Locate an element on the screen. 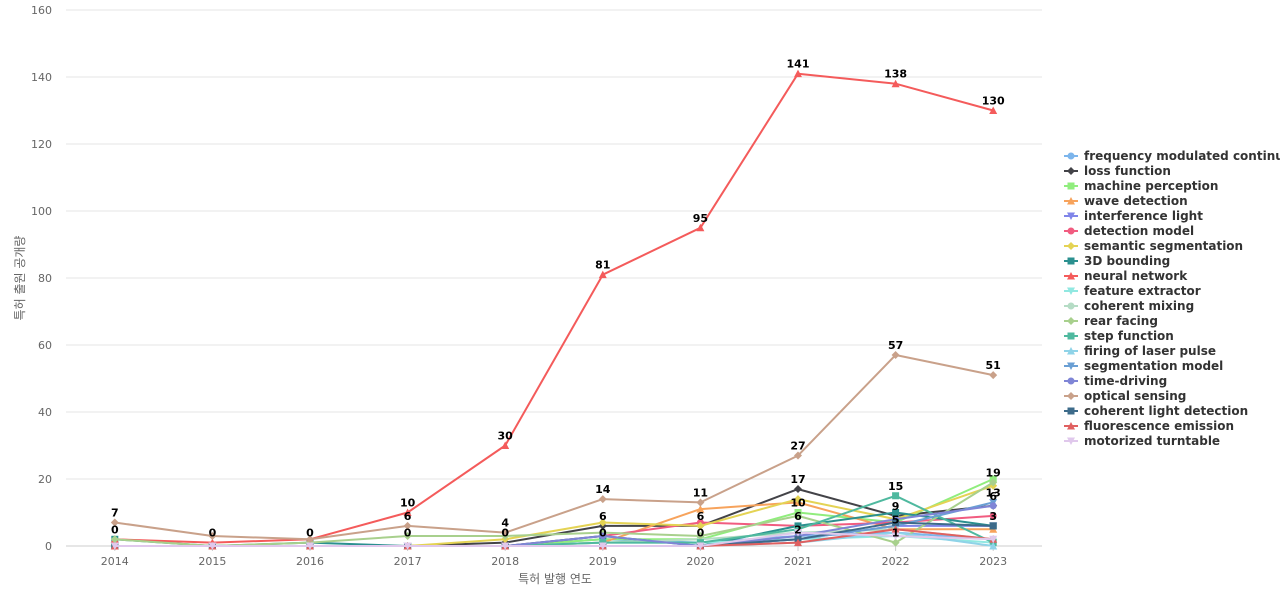 The image size is (1280, 600). legend-item: firing of laser pulse is located at coordinates (1140, 351).